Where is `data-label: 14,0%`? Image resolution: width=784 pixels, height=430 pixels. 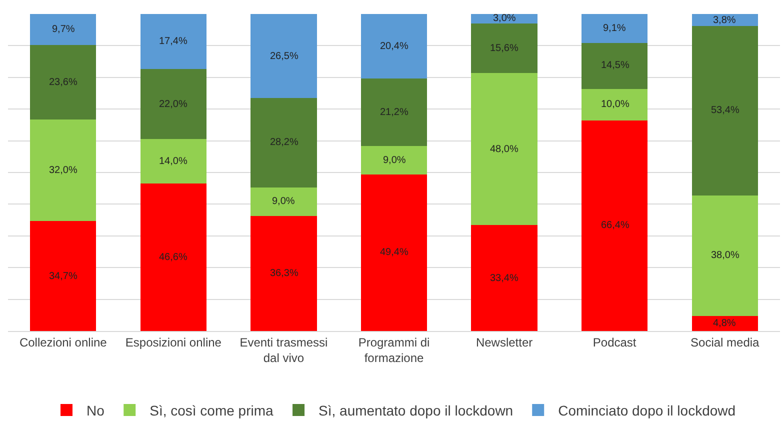 data-label: 14,0% is located at coordinates (173, 161).